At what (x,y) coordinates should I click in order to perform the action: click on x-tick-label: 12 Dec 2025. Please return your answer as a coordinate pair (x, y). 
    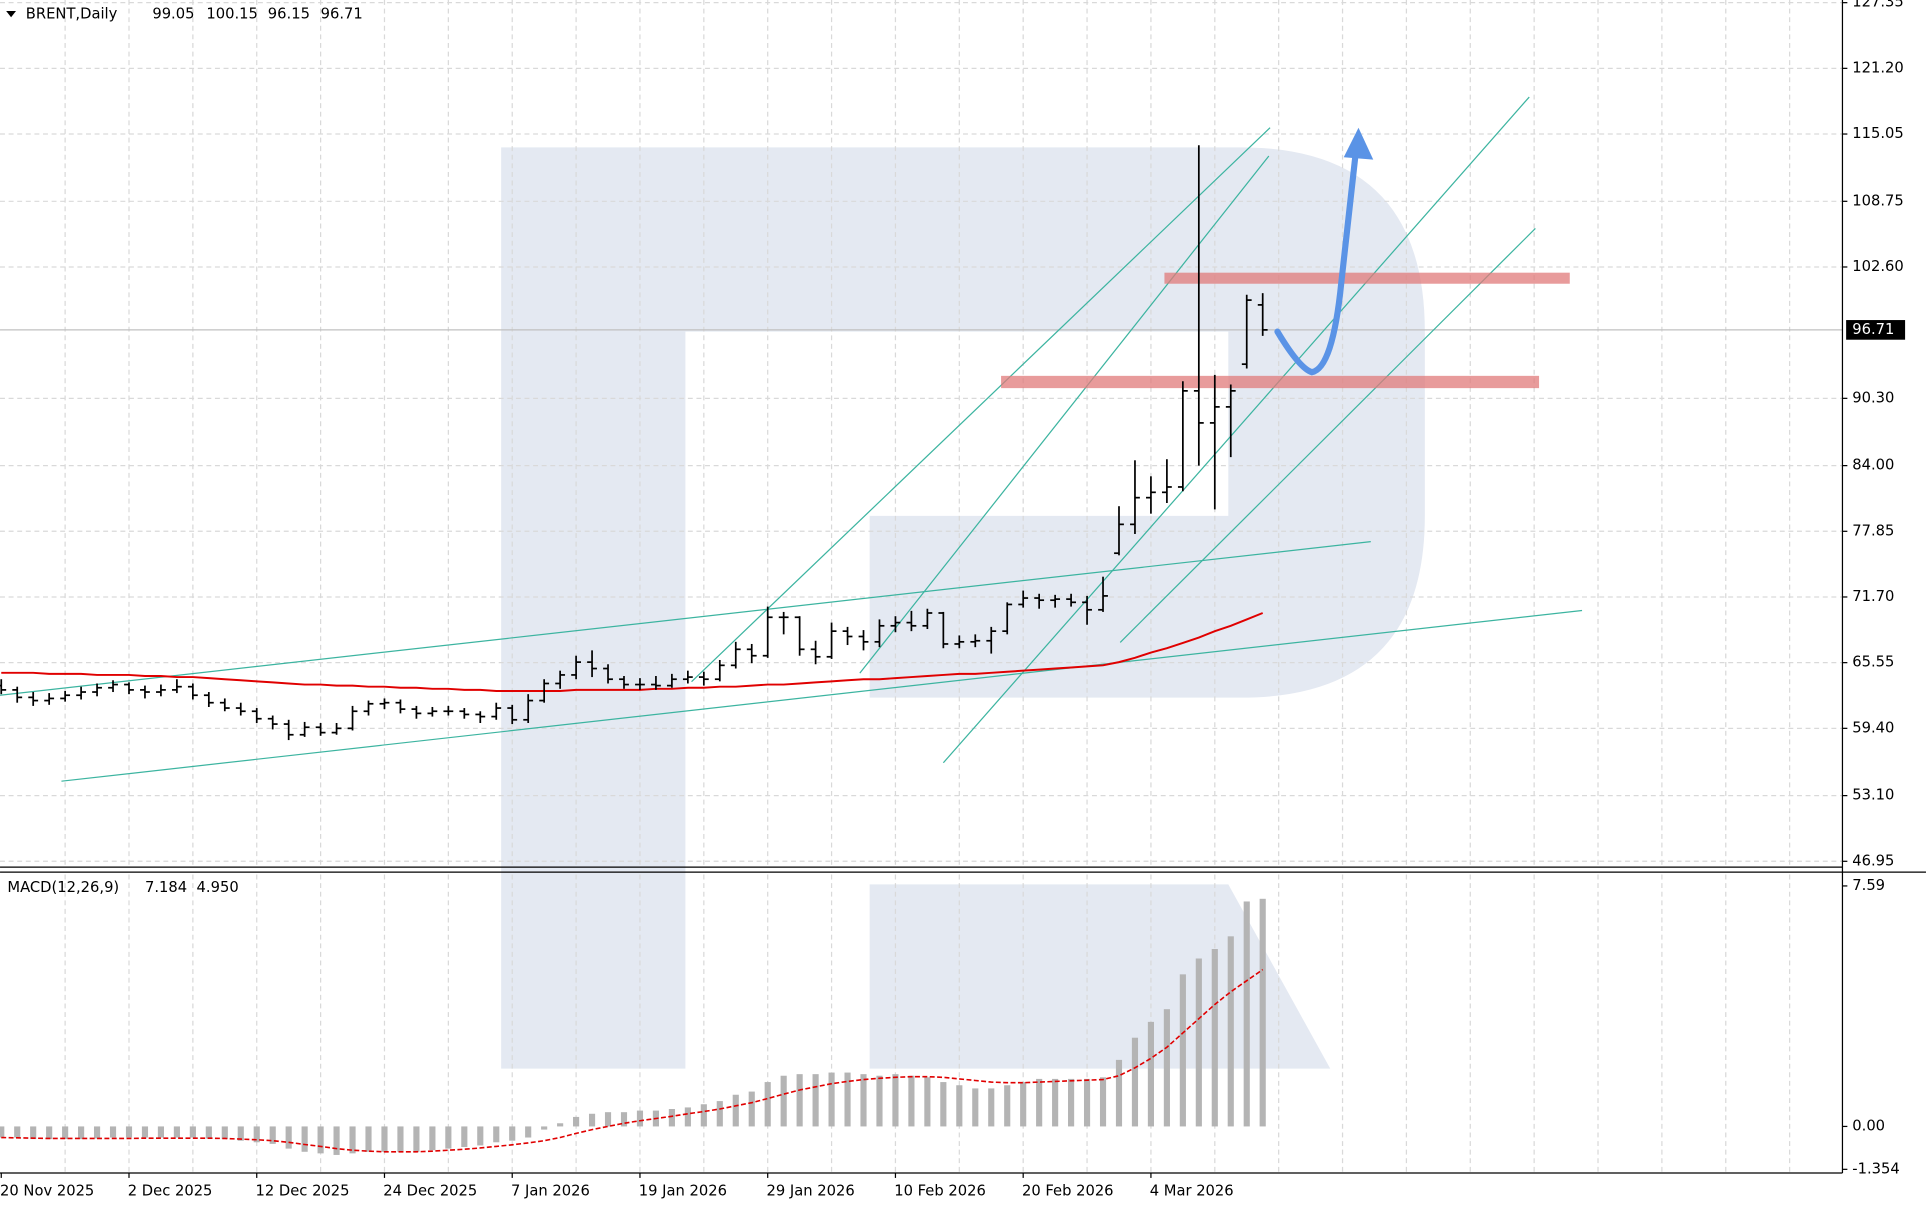
    Looking at the image, I should click on (303, 1190).